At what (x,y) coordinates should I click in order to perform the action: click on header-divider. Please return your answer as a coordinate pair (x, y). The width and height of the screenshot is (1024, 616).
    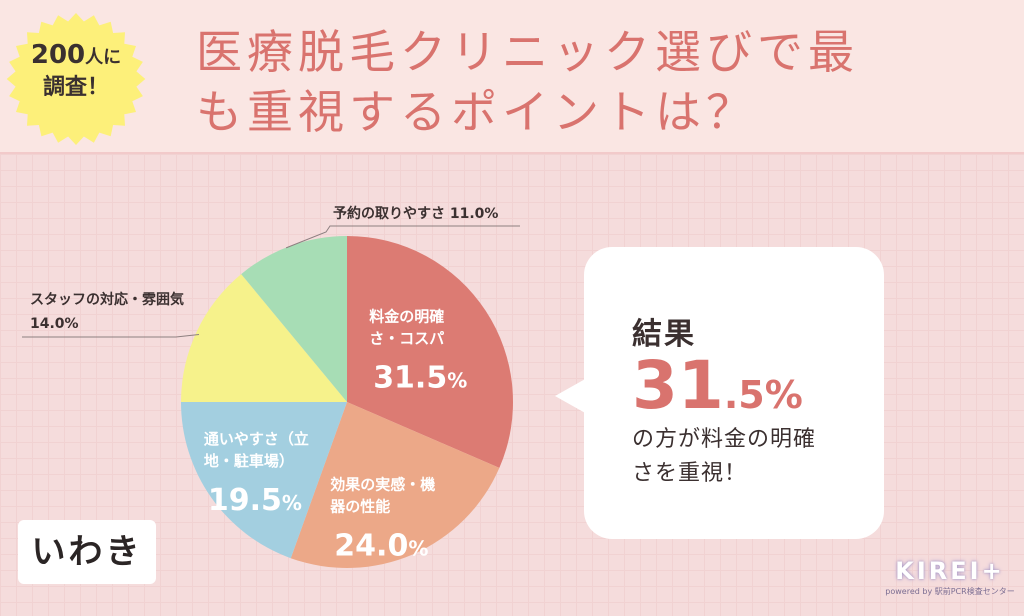
    Looking at the image, I should click on (512, 153).